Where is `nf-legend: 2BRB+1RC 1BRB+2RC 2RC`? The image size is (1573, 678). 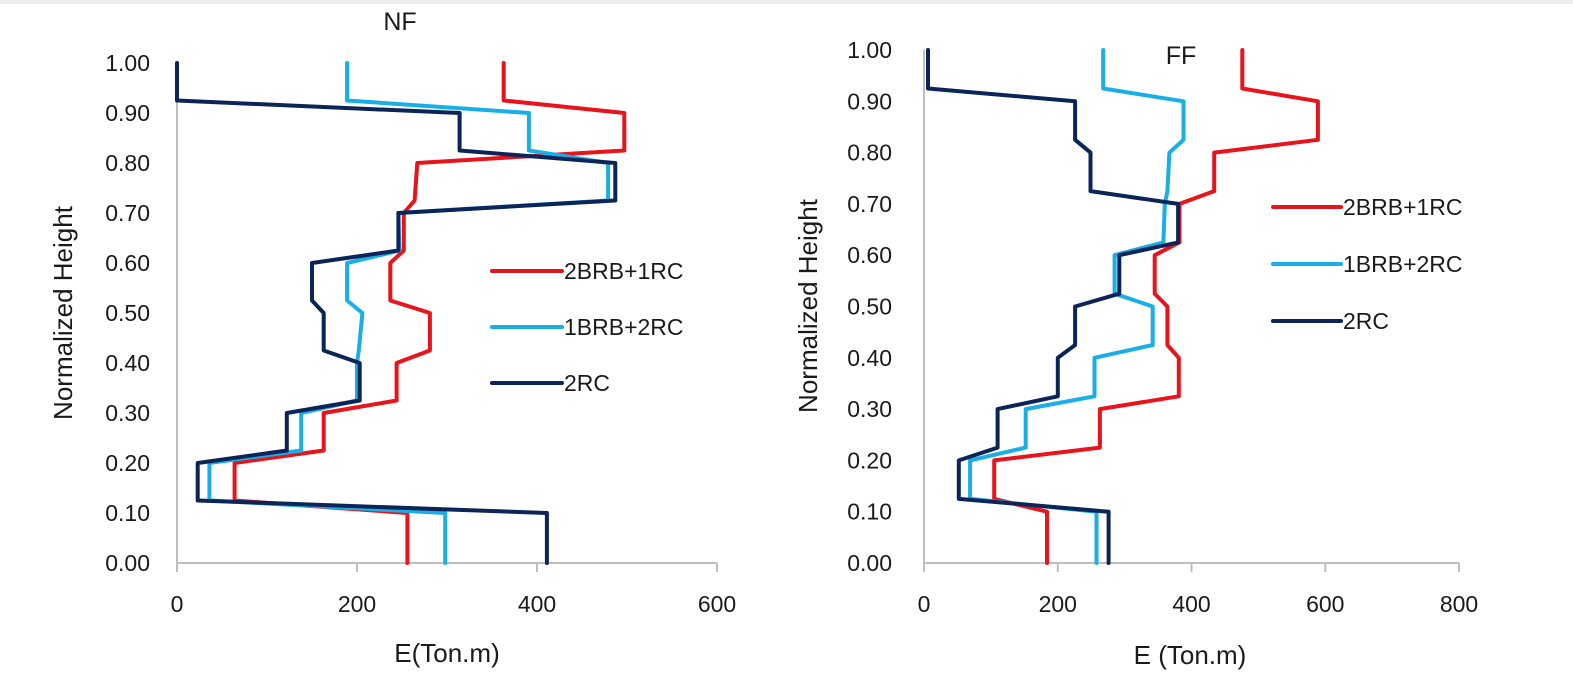 nf-legend: 2BRB+1RC 1BRB+2RC 2RC is located at coordinates (587, 327).